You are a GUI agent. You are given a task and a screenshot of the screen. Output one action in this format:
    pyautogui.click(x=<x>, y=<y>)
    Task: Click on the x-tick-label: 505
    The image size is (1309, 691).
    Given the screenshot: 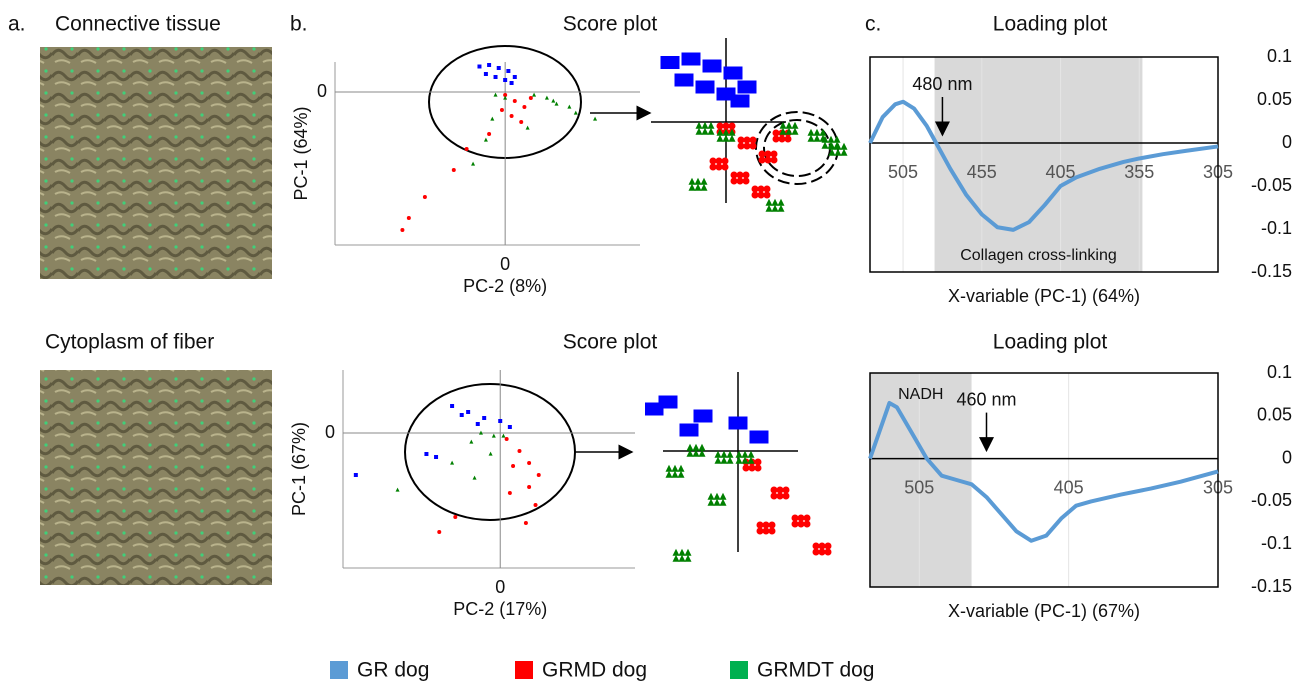 What is the action you would take?
    pyautogui.click(x=919, y=487)
    